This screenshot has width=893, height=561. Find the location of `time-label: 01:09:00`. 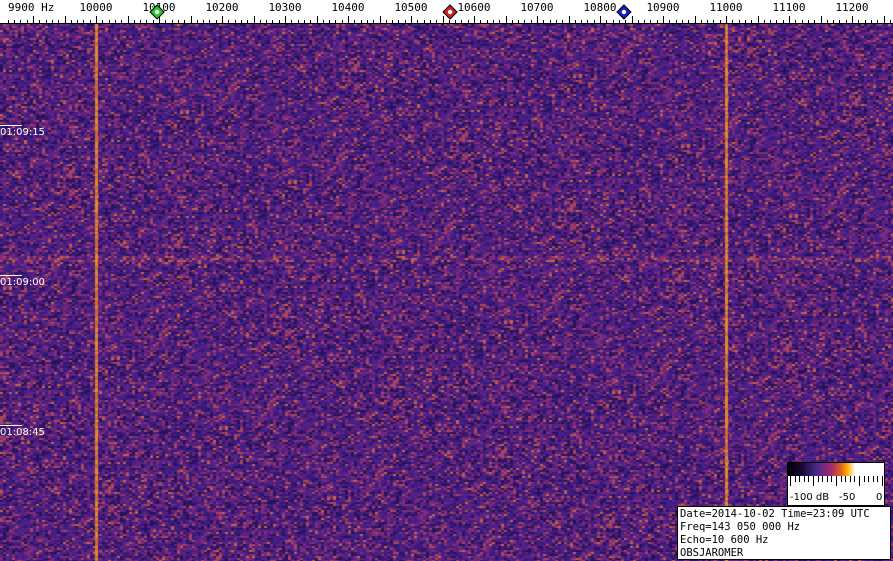

time-label: 01:09:00 is located at coordinates (22, 281).